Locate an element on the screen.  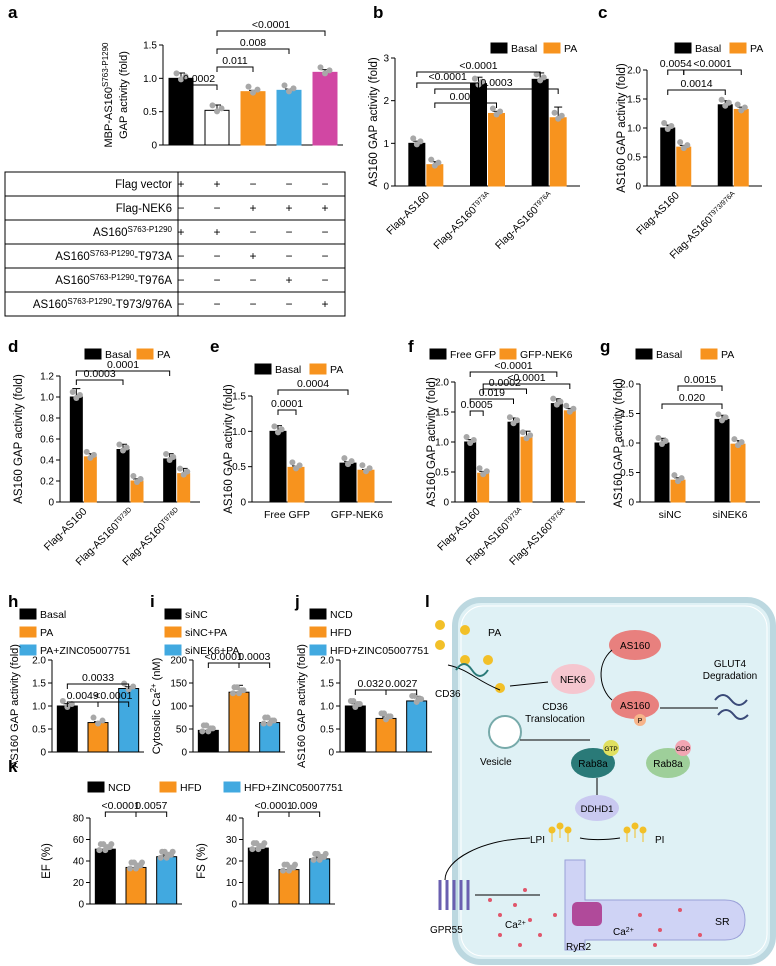
legend-label: Free GFP is located at coordinates (473, 355).